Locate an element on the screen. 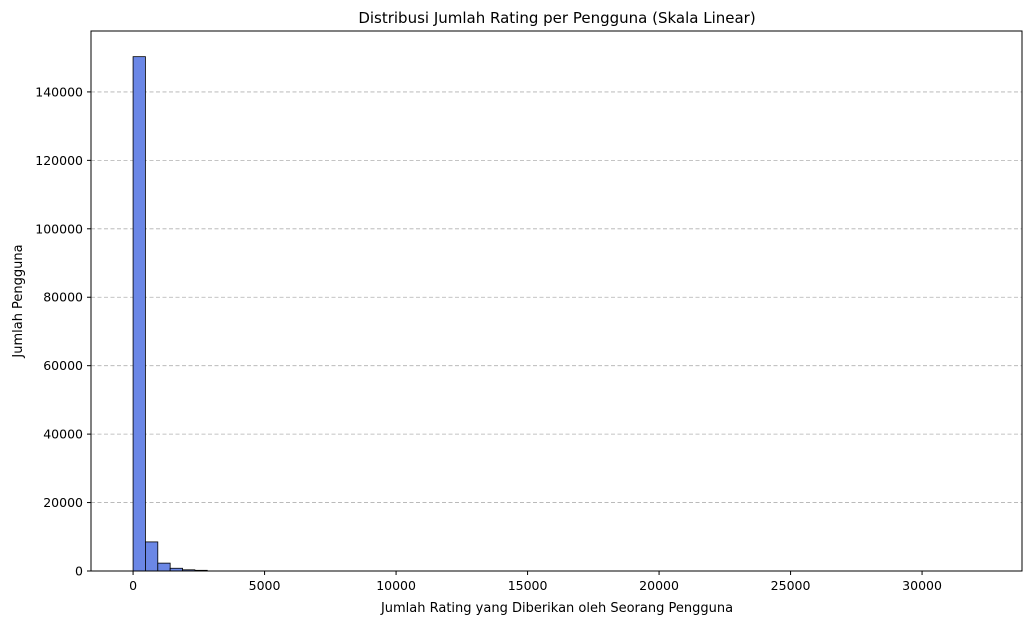  y-tick-label: 100000 is located at coordinates (59, 228).